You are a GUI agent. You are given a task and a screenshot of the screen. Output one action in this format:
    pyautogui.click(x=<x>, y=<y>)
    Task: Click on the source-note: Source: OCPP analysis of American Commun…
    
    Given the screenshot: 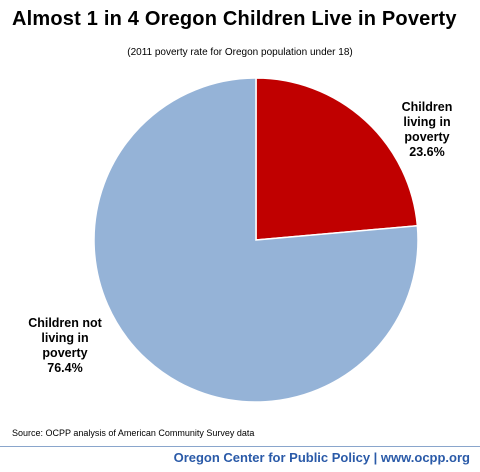 What is the action you would take?
    pyautogui.click(x=133, y=433)
    